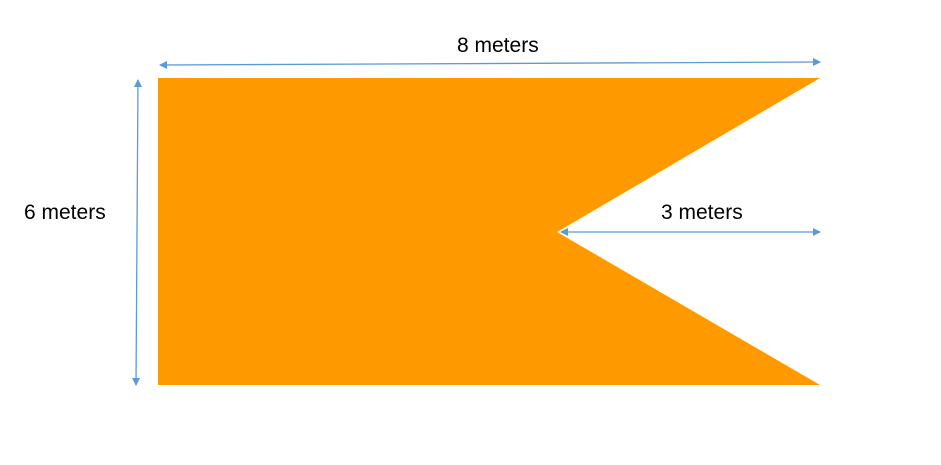 The image size is (941, 465). What do you see at coordinates (490, 63) in the screenshot?
I see `width-dimension-arrow` at bounding box center [490, 63].